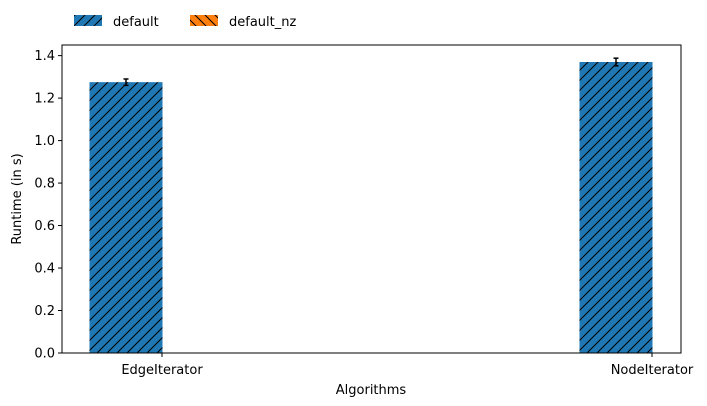  I want to click on y-tick-label: 1.2, so click(44, 99).